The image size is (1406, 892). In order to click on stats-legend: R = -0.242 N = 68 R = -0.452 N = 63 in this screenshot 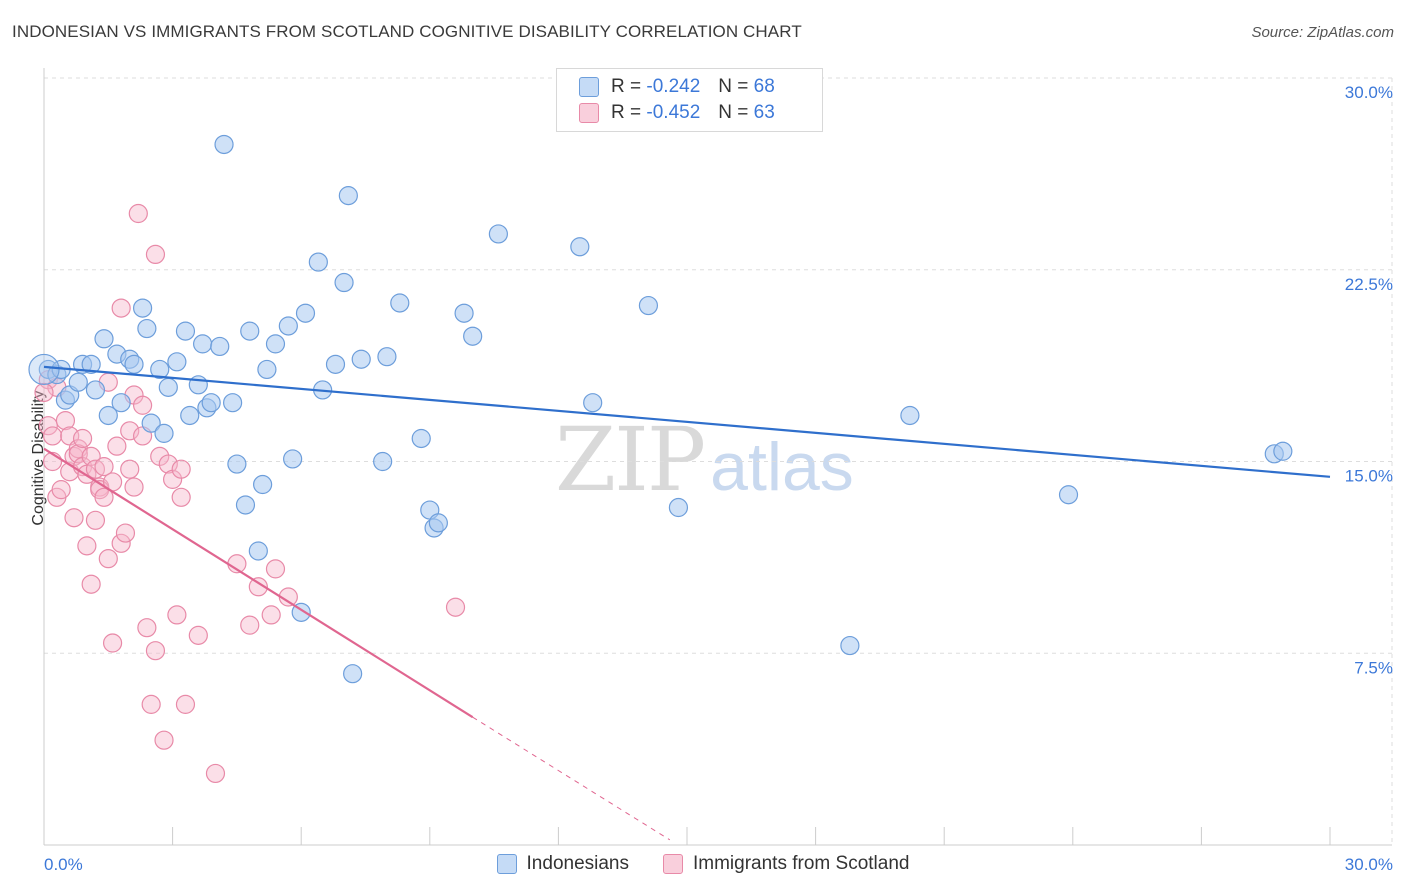, I will do `click(689, 100)`.